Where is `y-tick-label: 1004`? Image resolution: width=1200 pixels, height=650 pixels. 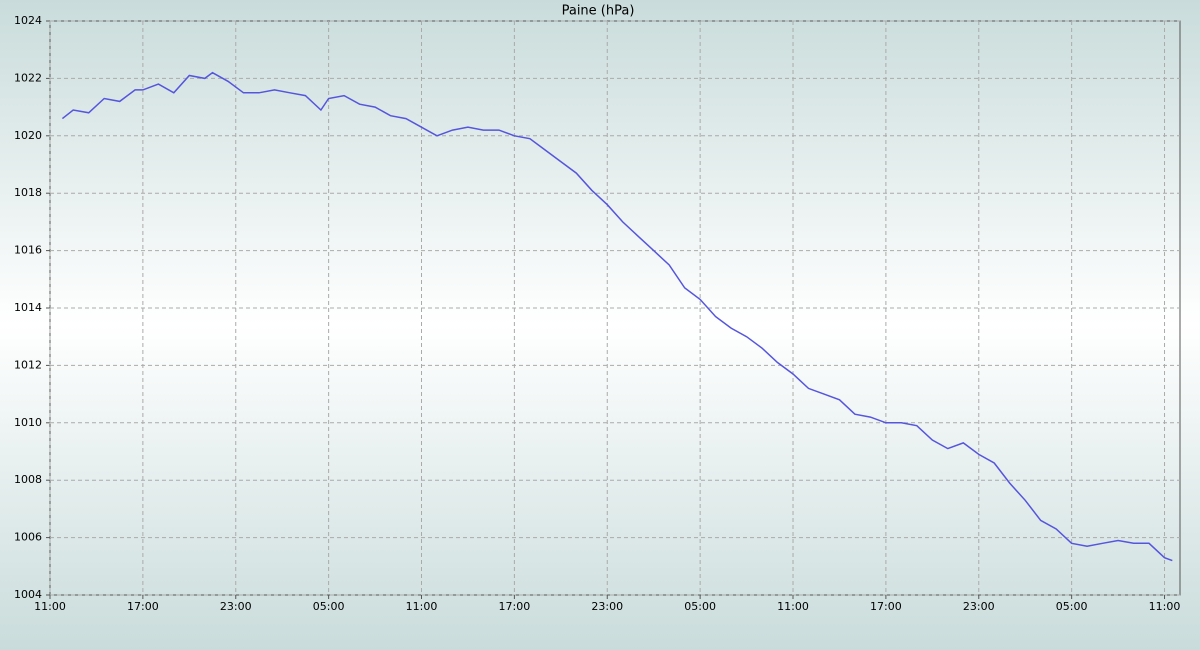
y-tick-label: 1004 is located at coordinates (28, 594).